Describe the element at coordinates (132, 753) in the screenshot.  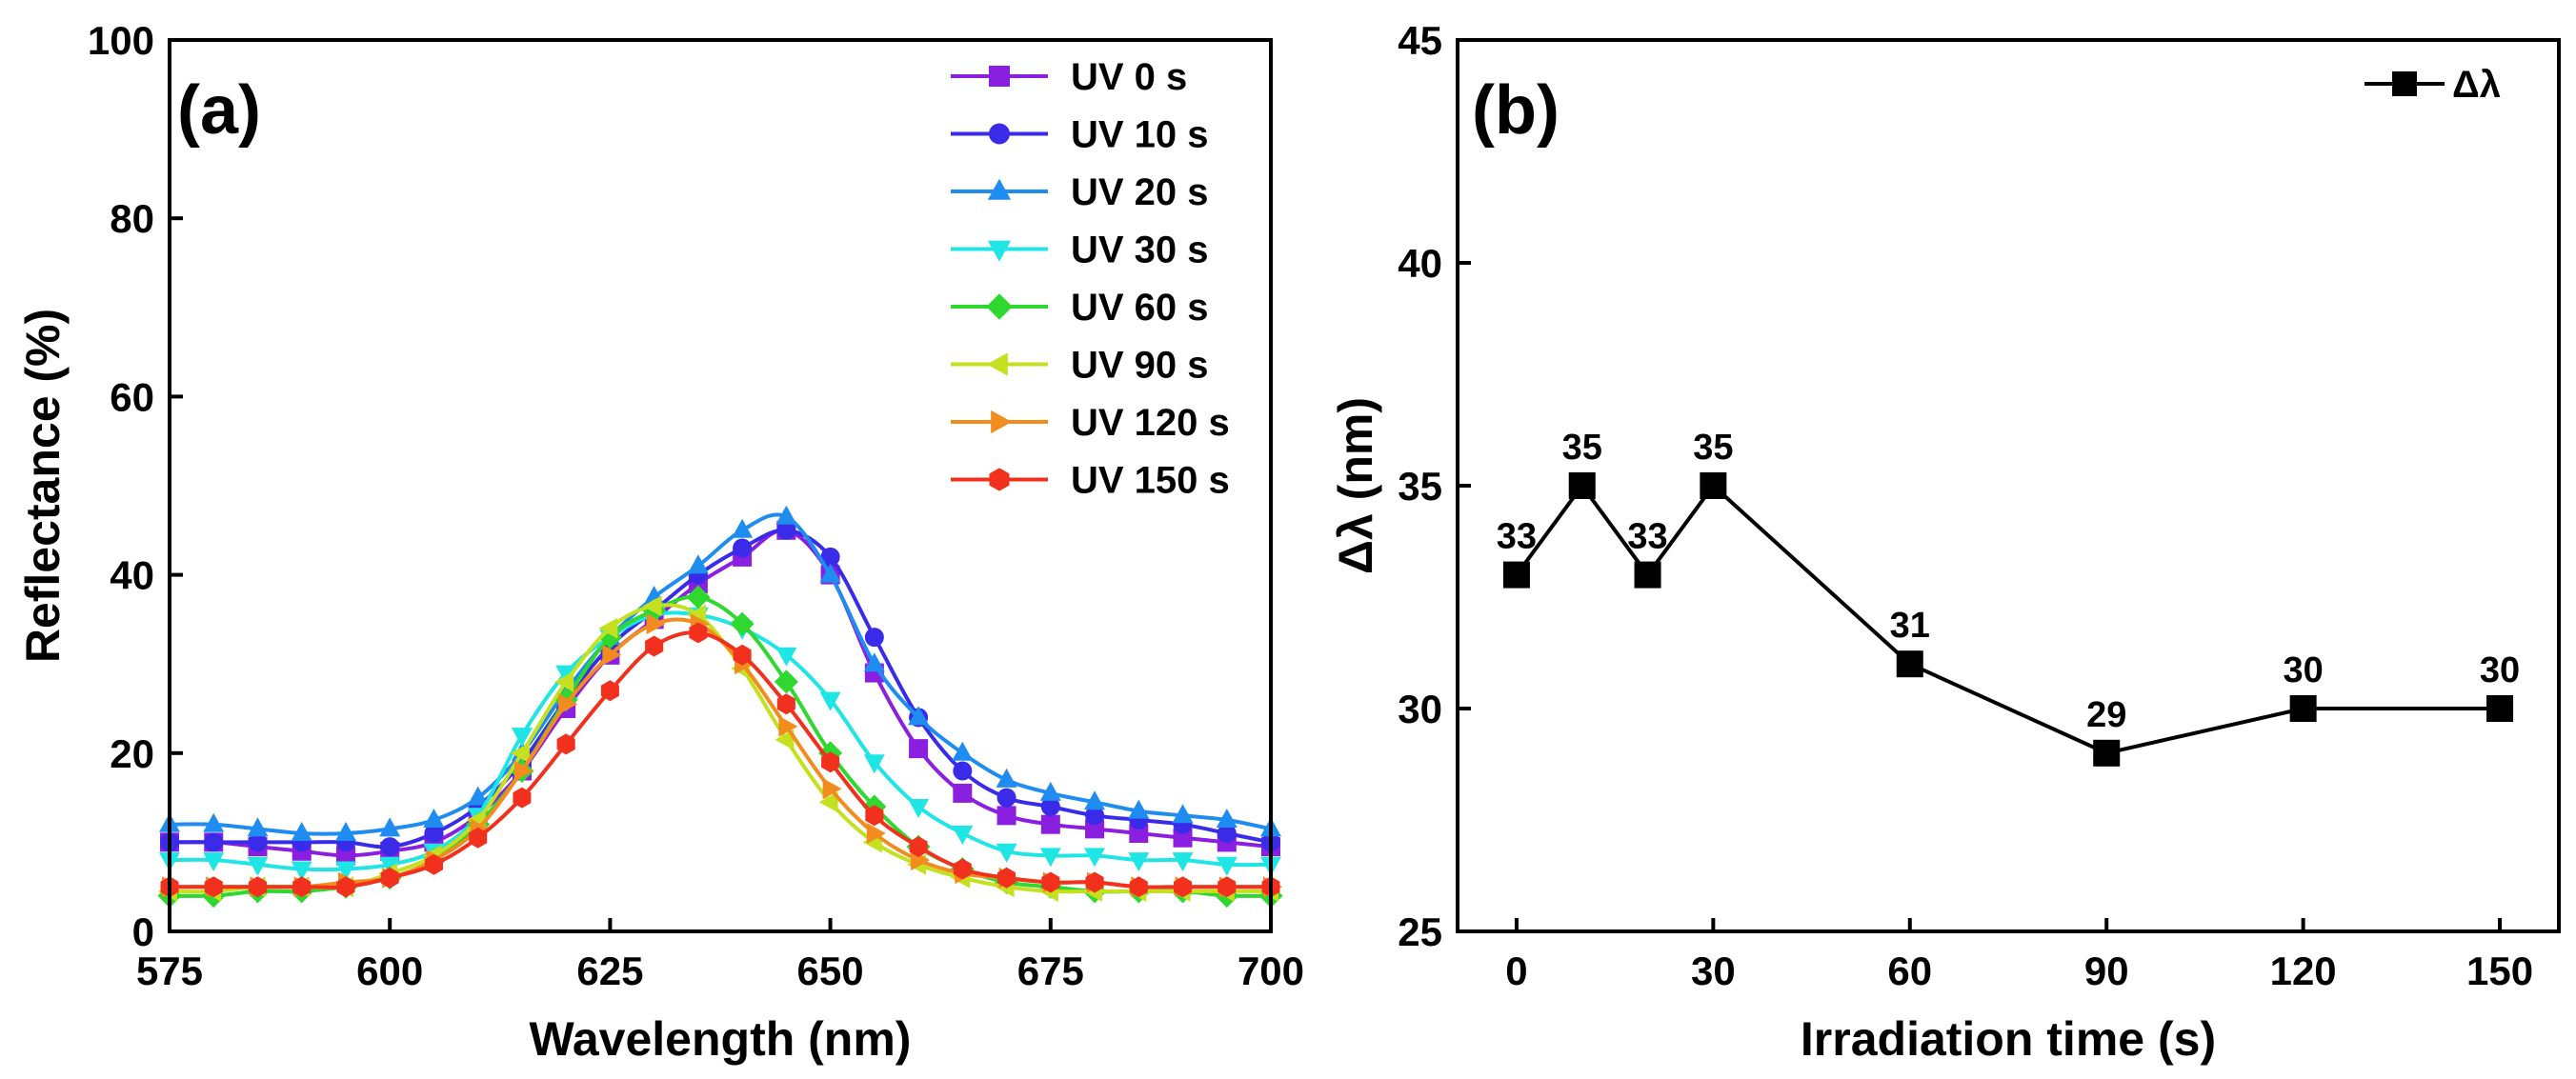
I see `panel-a-y-tick-label: 20` at that location.